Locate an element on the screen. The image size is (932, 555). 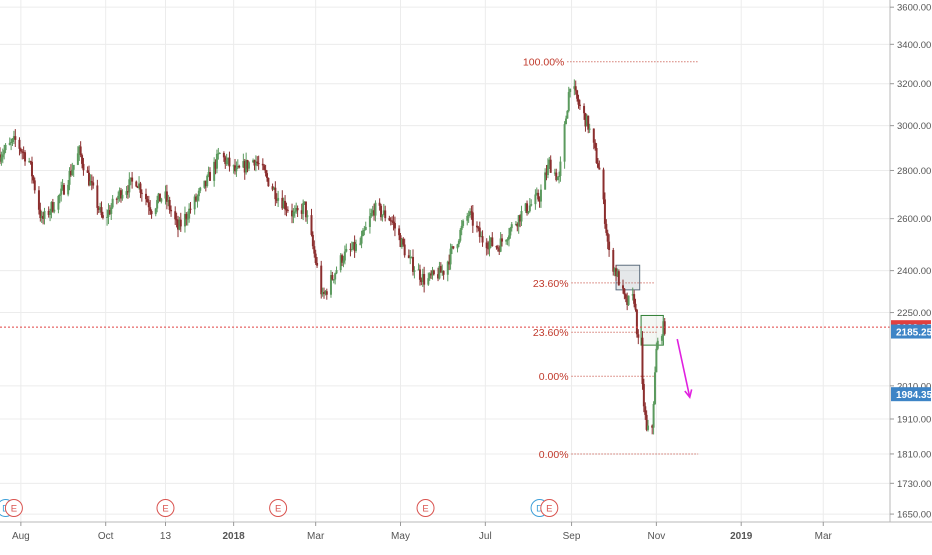
overlays is located at coordinates (445, 363).